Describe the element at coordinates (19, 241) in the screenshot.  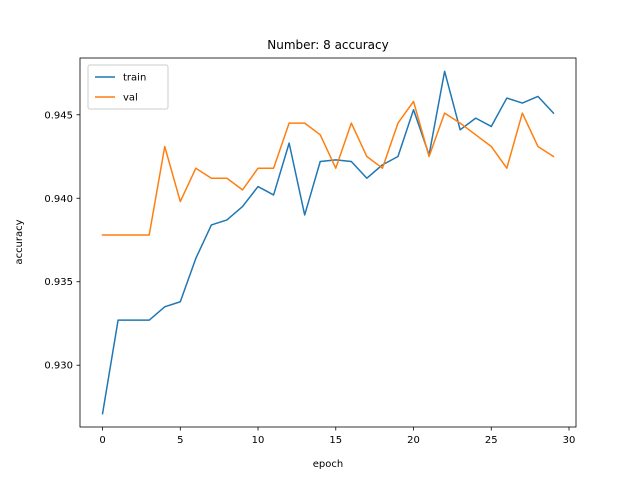
I see `y-axis-label: accuracy` at that location.